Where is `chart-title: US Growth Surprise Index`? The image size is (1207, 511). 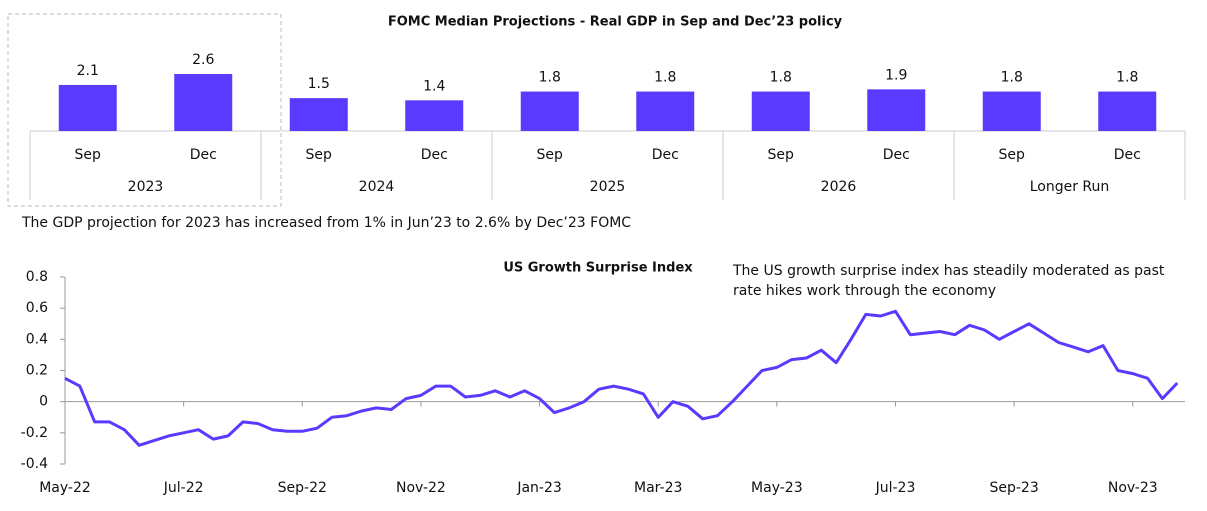
chart-title: US Growth Surprise Index is located at coordinates (598, 268).